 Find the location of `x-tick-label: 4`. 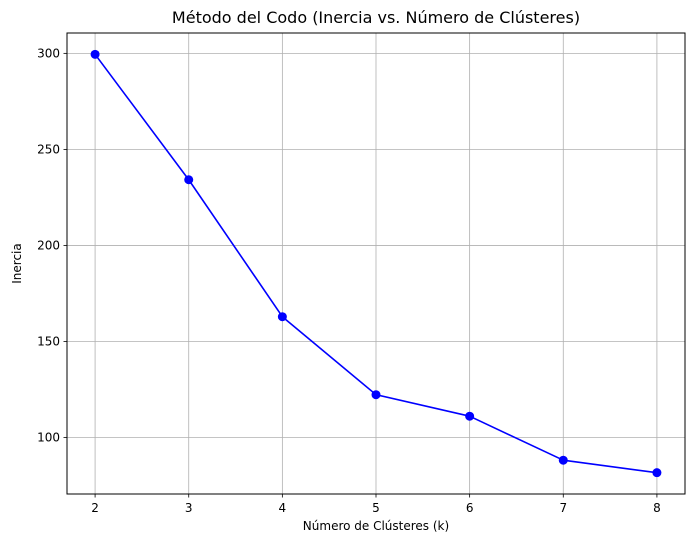

x-tick-label: 4 is located at coordinates (283, 508).